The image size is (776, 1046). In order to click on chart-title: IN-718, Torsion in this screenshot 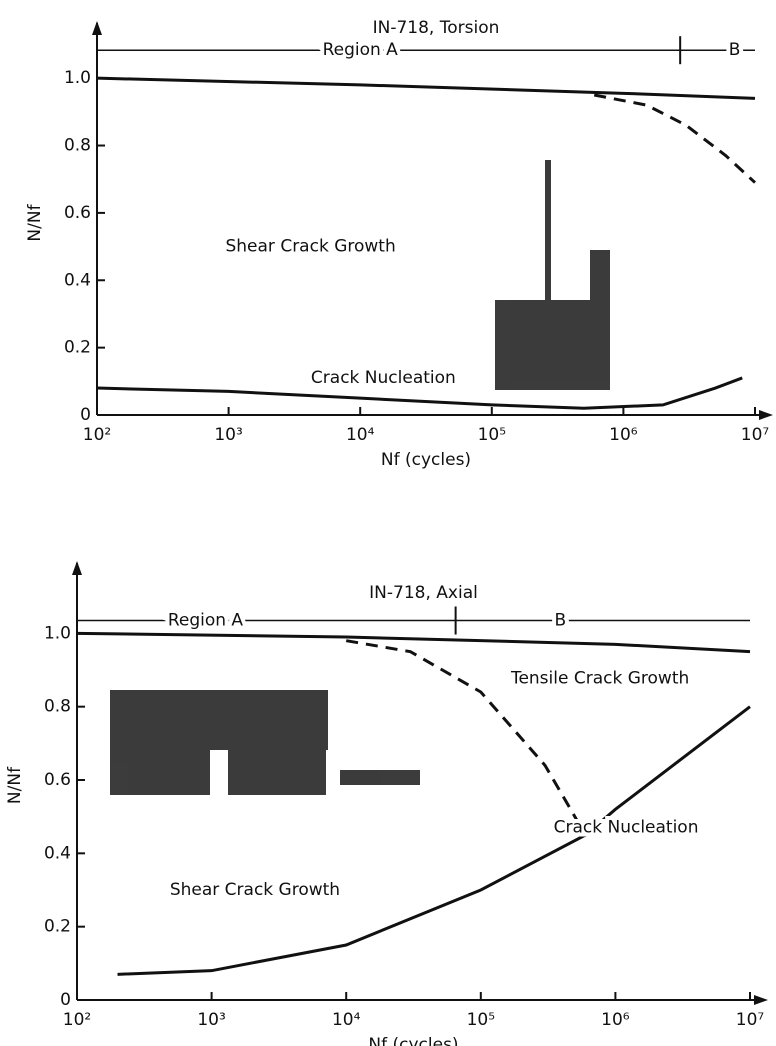, I will do `click(436, 28)`.